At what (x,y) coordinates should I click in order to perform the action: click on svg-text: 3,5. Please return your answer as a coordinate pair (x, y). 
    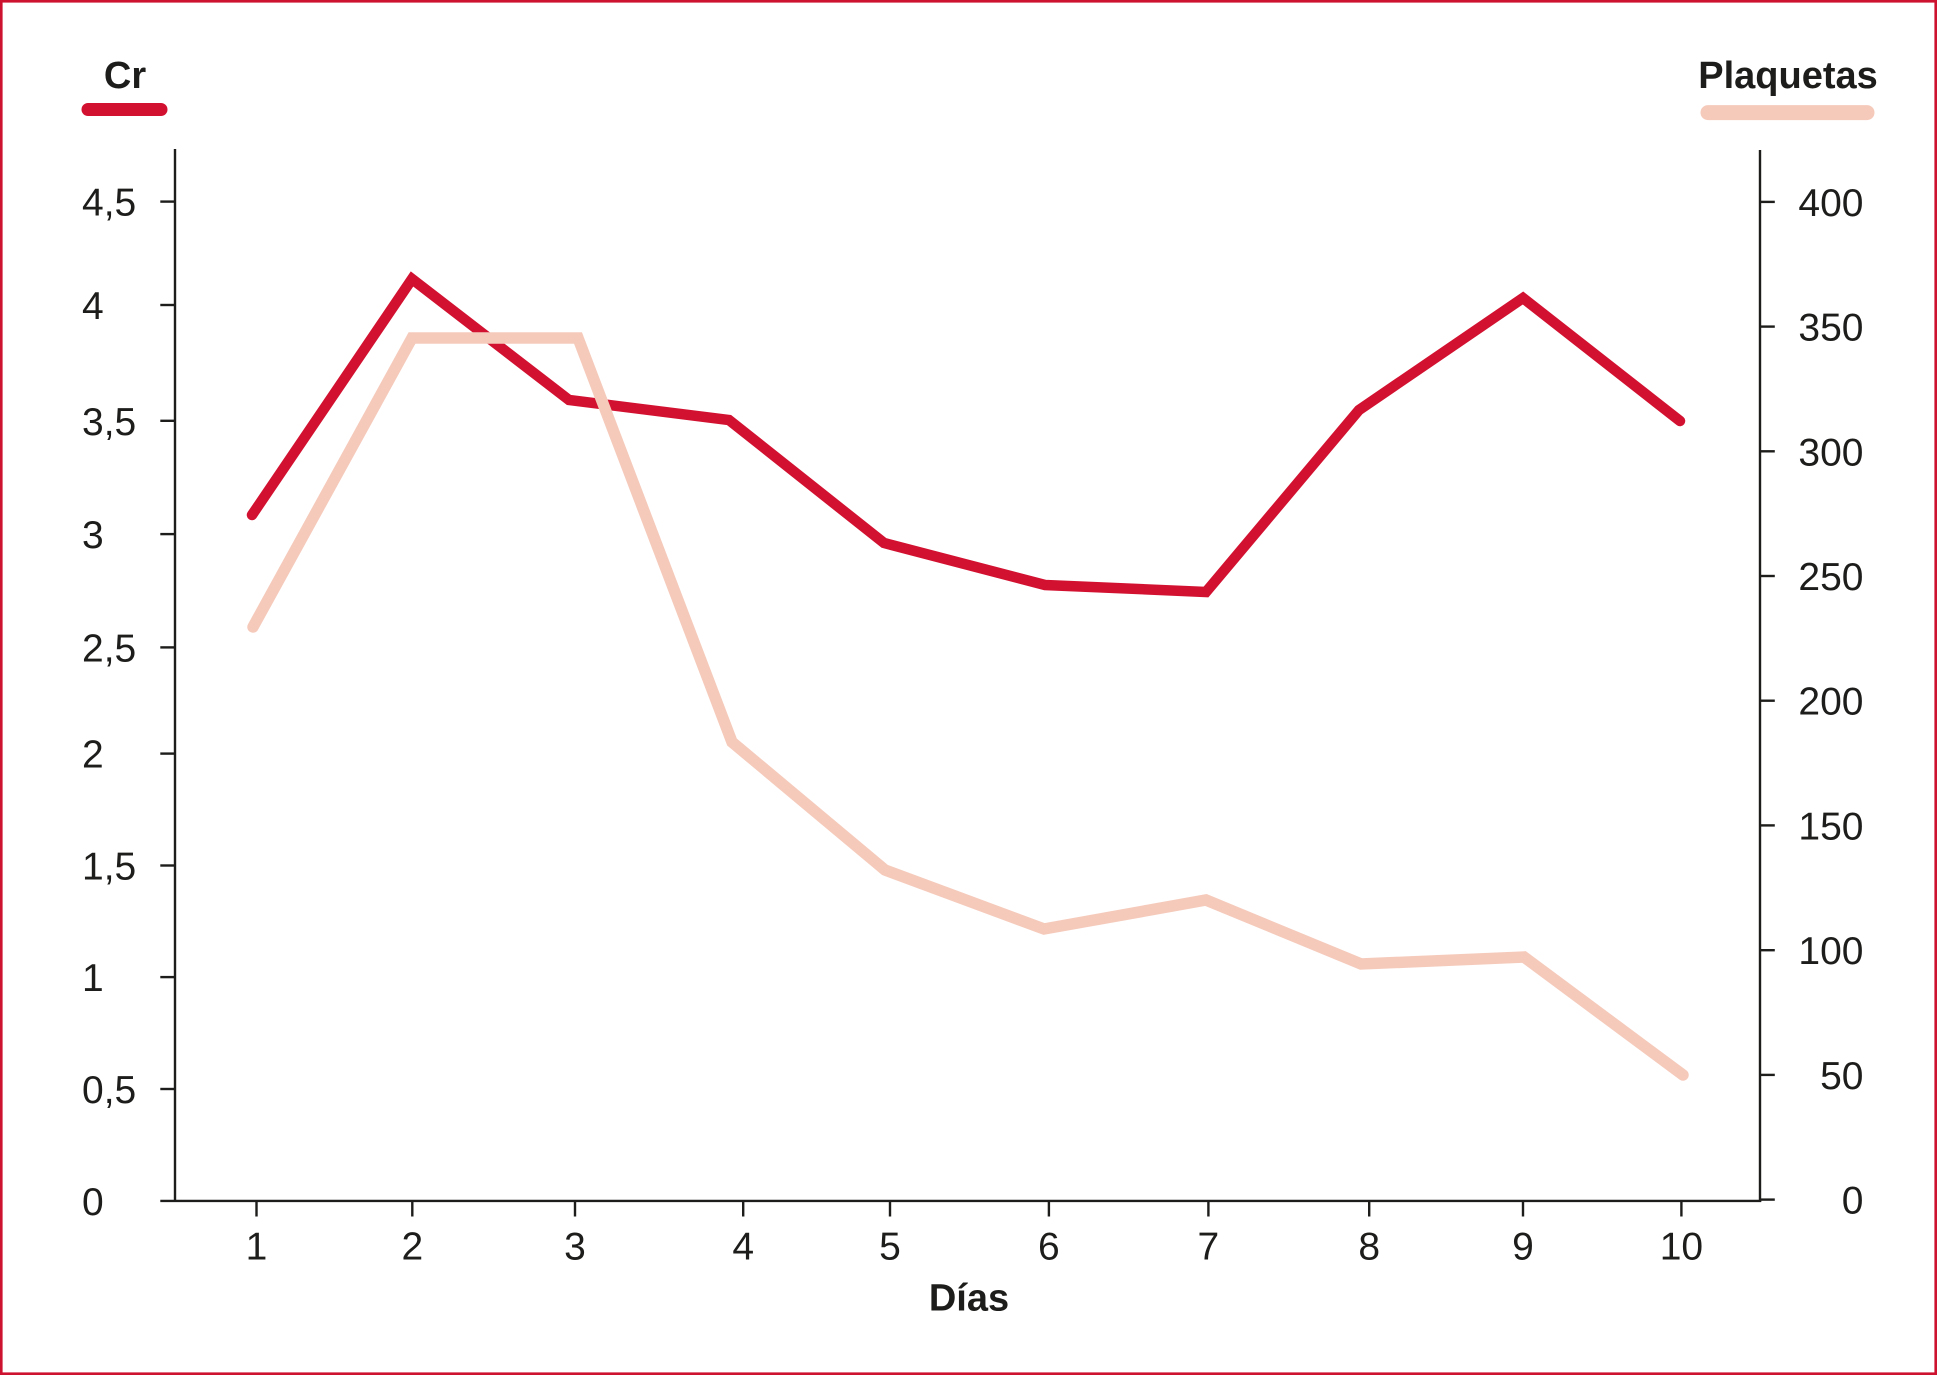
    Looking at the image, I should click on (109, 422).